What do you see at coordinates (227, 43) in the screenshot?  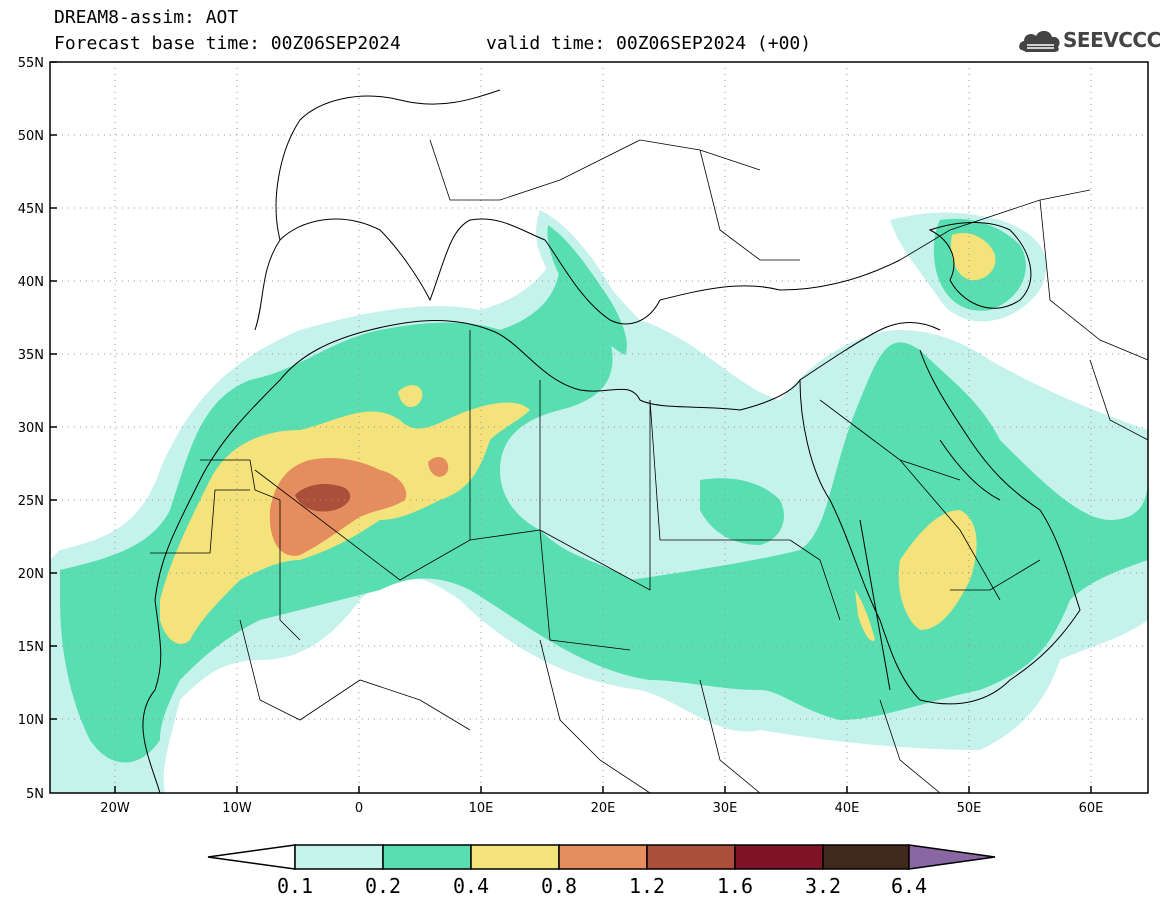 I see `forecast-base-time: Forecast base time: 00Z06SEP2024` at bounding box center [227, 43].